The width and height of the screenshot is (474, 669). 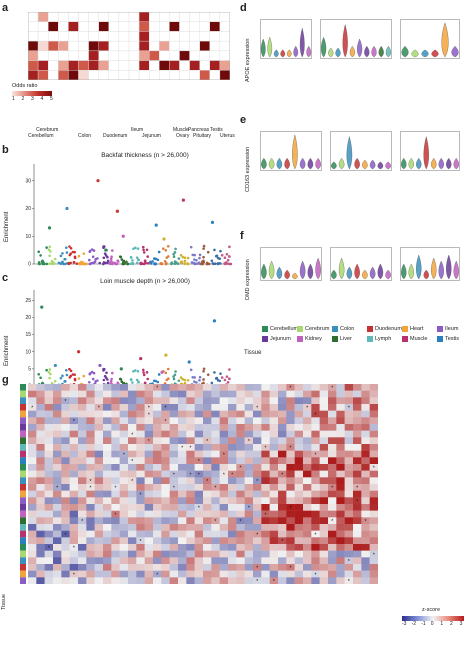 I want to click on tissue-legend-swatch, so click(x=440, y=339).